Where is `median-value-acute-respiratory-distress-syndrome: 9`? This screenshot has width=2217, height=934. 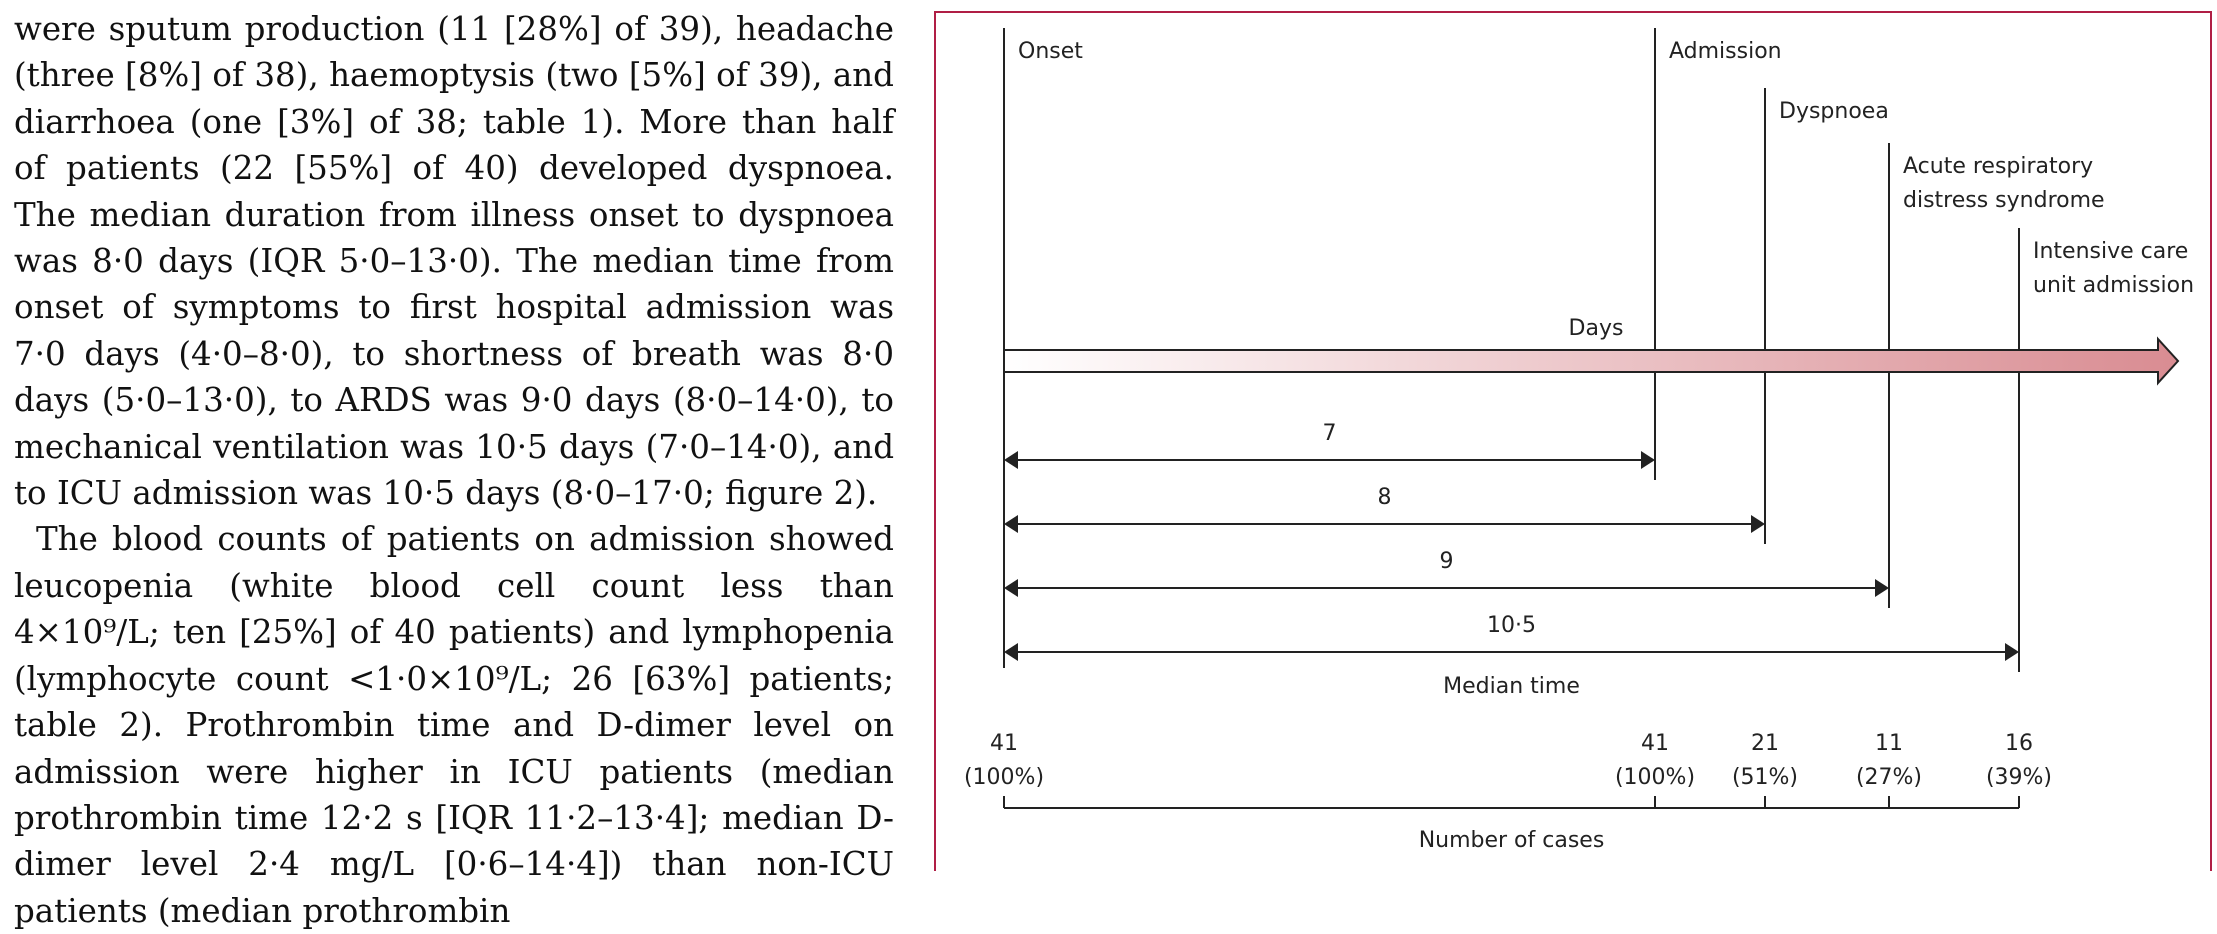
median-value-acute-respiratory-distress-syndrome: 9 is located at coordinates (1447, 561).